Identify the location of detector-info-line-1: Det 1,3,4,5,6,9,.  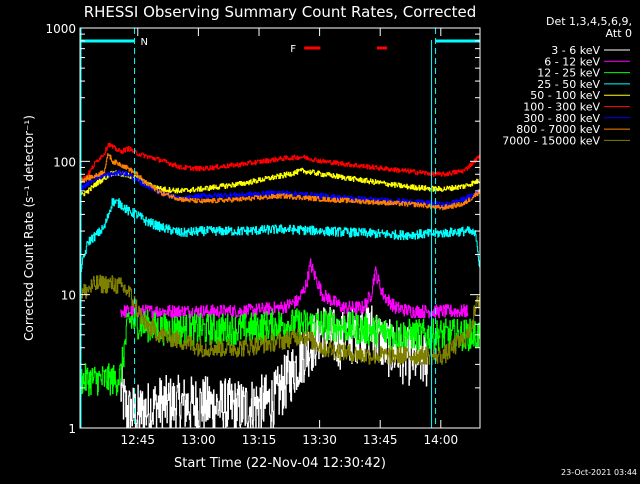
(589, 21).